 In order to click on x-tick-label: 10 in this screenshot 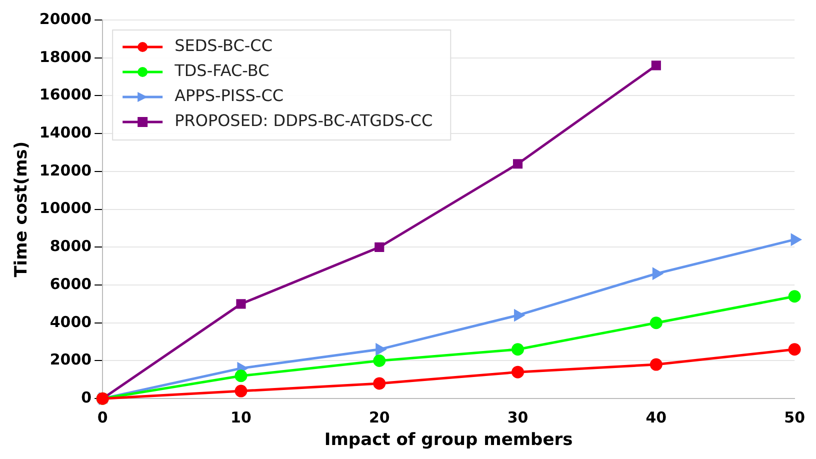, I will do `click(241, 417)`.